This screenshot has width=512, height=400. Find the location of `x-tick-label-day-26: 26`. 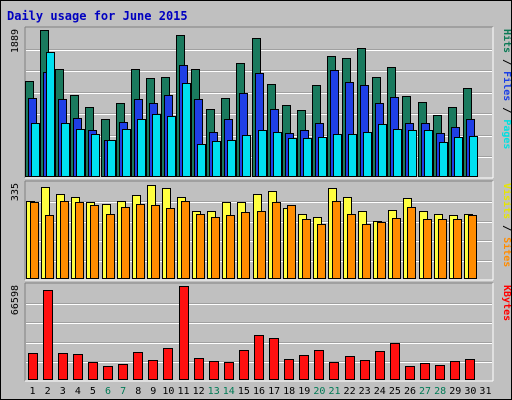

x-tick-label-day-26: 26 is located at coordinates (410, 391).